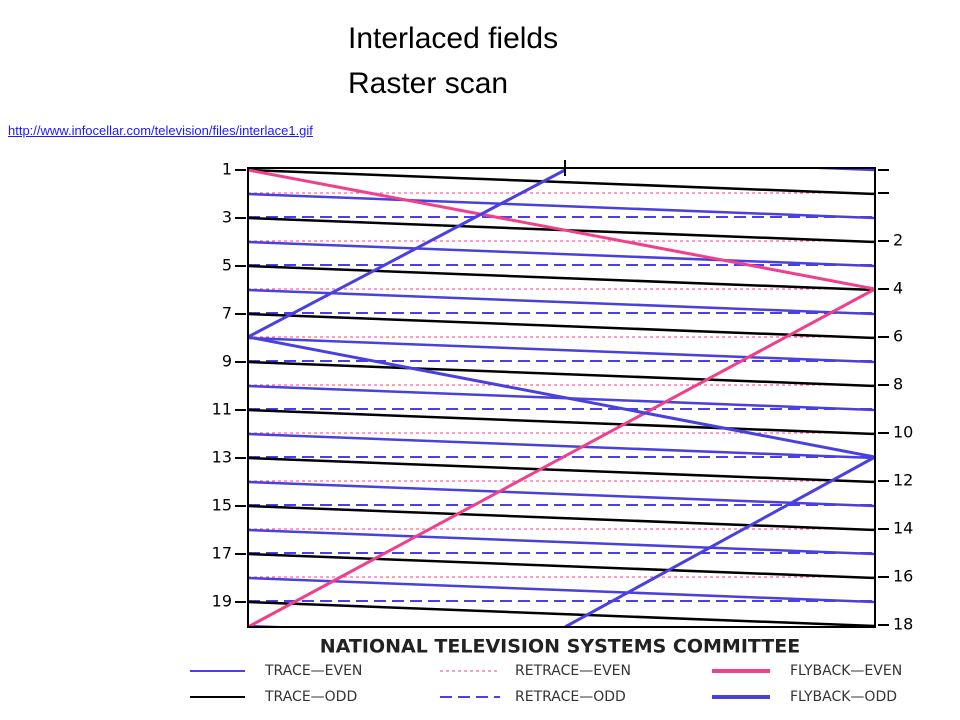 The height and width of the screenshot is (720, 960). What do you see at coordinates (903, 576) in the screenshot?
I see `right-label: 16` at bounding box center [903, 576].